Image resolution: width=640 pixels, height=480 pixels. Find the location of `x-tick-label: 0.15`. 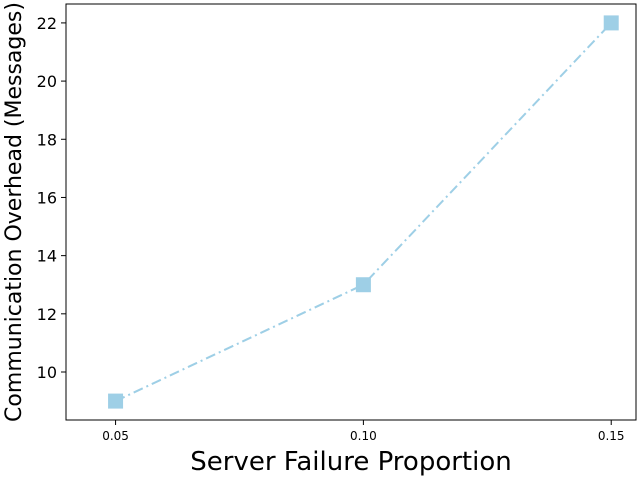

x-tick-label: 0.15 is located at coordinates (611, 436).